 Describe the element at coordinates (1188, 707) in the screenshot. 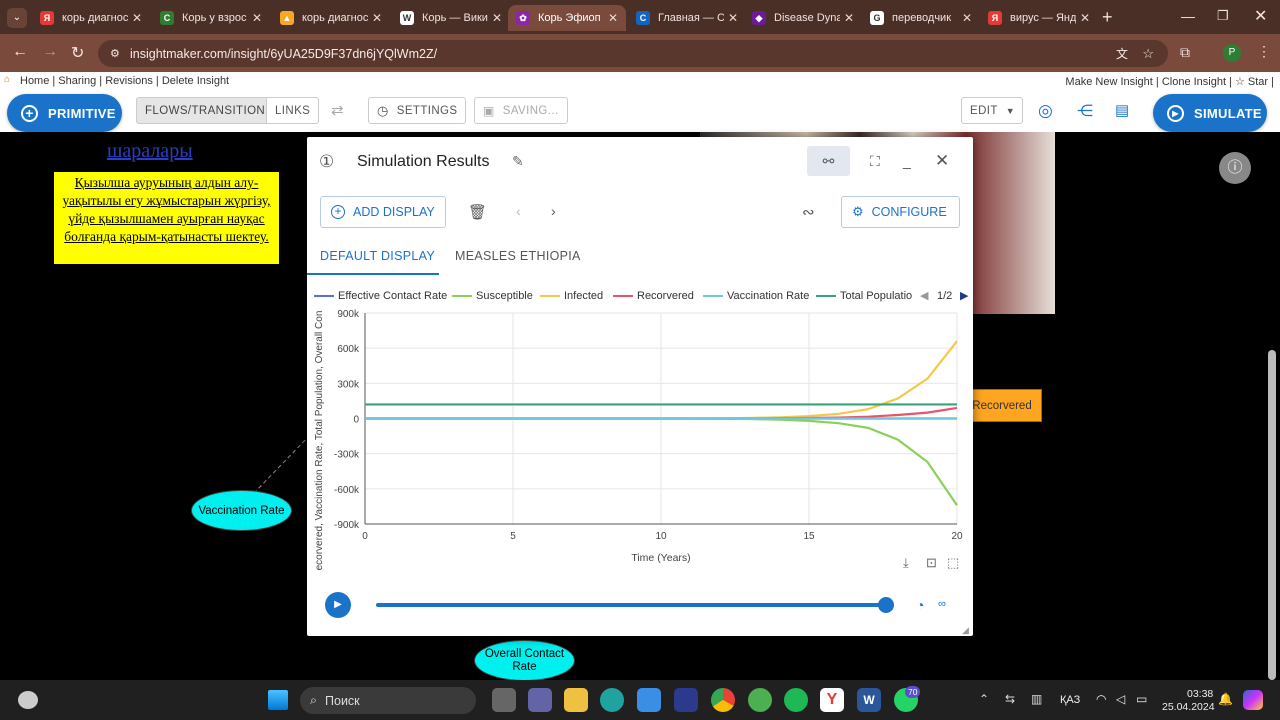

I see `clock-date: 25.04.2024` at that location.